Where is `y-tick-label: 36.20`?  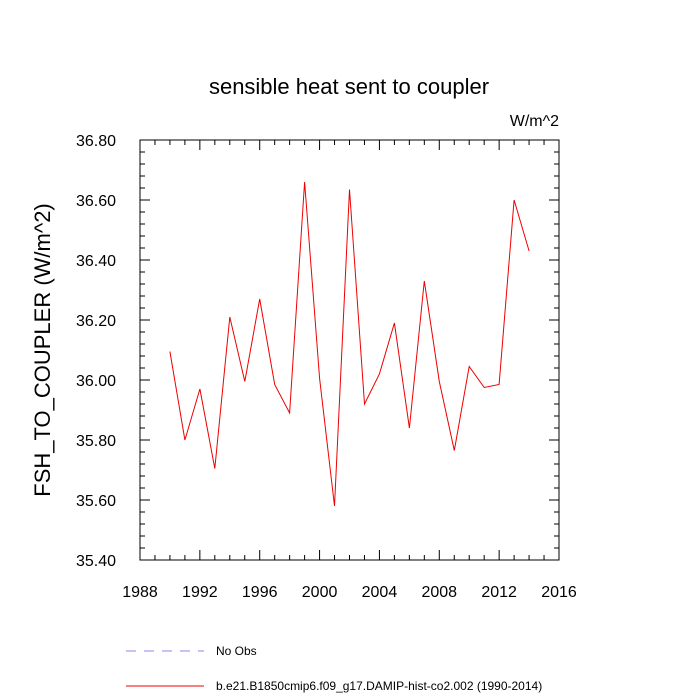 y-tick-label: 36.20 is located at coordinates (96, 321).